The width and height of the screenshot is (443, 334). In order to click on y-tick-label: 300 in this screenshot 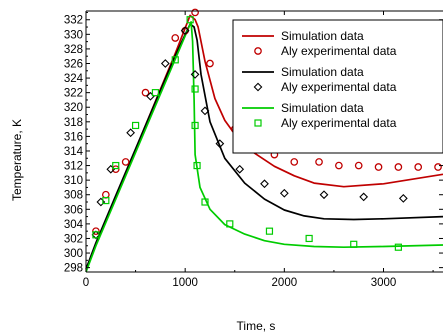, I will do `click(73, 254)`.